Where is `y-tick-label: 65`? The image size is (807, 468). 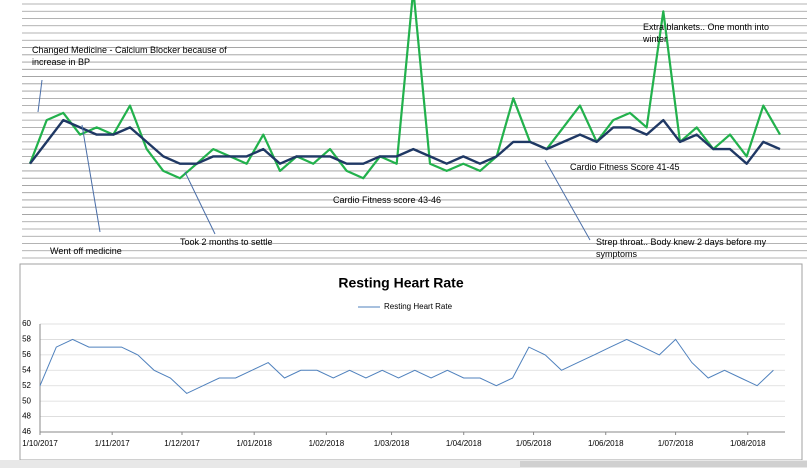 y-tick-label: 65 is located at coordinates (11, 70).